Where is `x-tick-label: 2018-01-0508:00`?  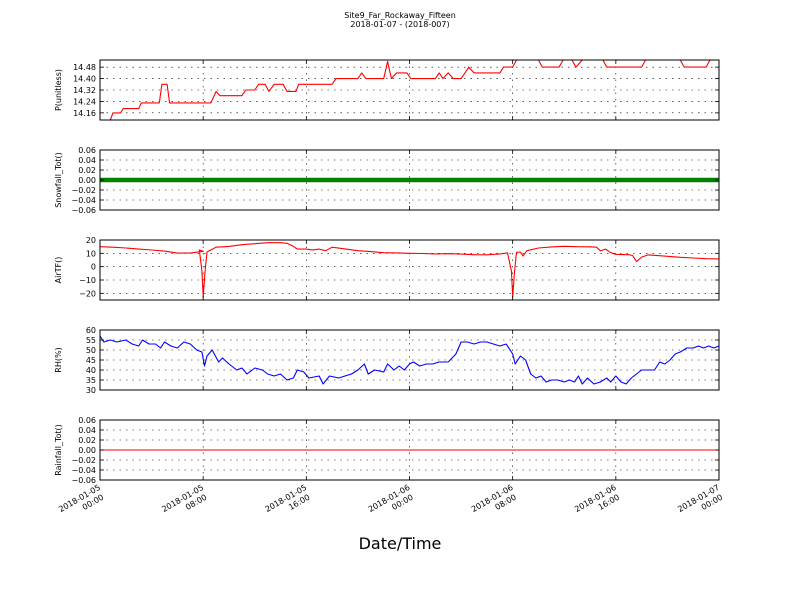
x-tick-label: 2018-01-0508:00 is located at coordinates (185, 503).